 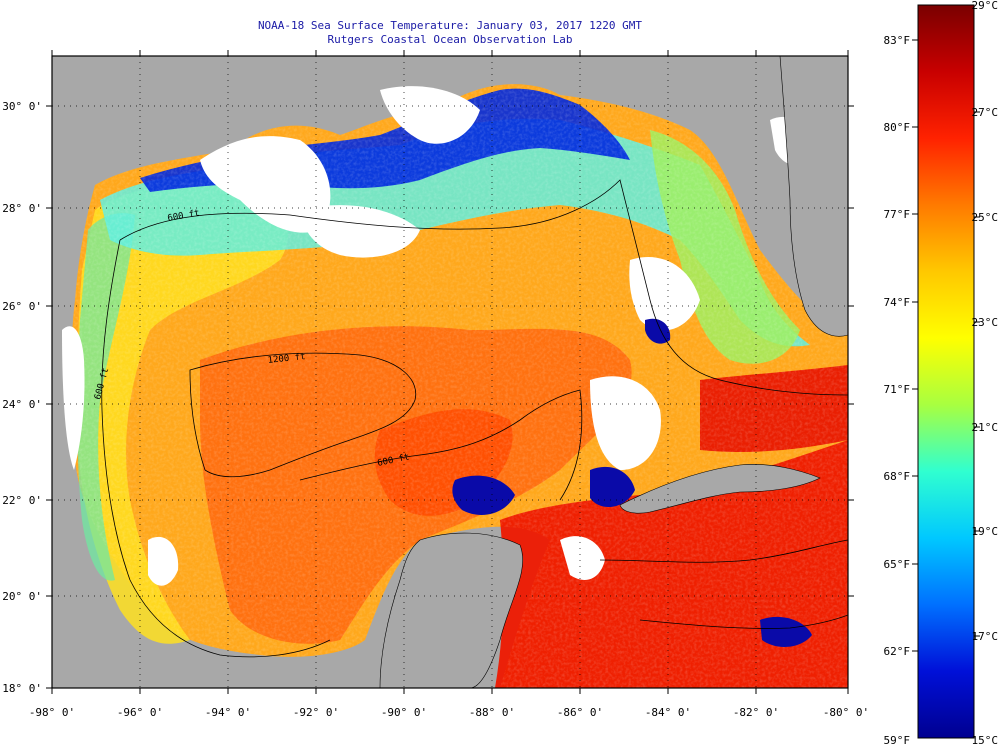 What do you see at coordinates (668, 712) in the screenshot?
I see `lon-label: -84° 0'` at bounding box center [668, 712].